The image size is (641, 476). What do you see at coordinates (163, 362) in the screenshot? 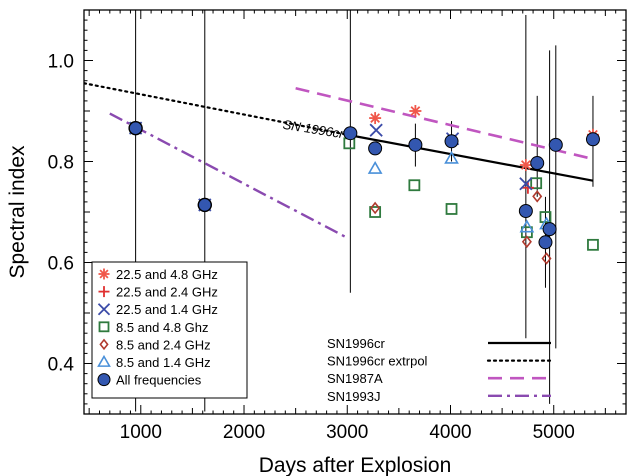
I see `legend-label: 8.5 and 1.4 GHz` at bounding box center [163, 362].